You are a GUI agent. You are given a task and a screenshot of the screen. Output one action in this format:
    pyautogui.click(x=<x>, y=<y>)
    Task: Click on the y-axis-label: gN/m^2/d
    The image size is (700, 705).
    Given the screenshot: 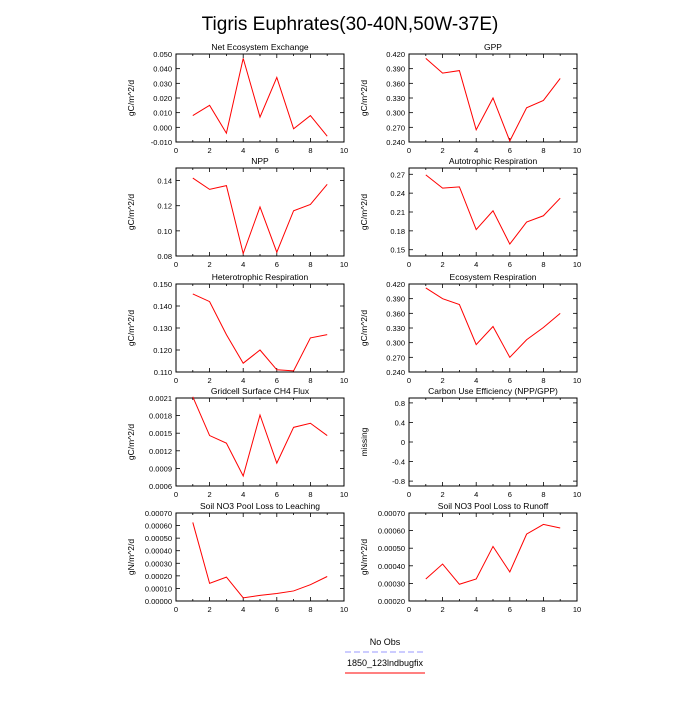 What is the action you would take?
    pyautogui.click(x=364, y=557)
    